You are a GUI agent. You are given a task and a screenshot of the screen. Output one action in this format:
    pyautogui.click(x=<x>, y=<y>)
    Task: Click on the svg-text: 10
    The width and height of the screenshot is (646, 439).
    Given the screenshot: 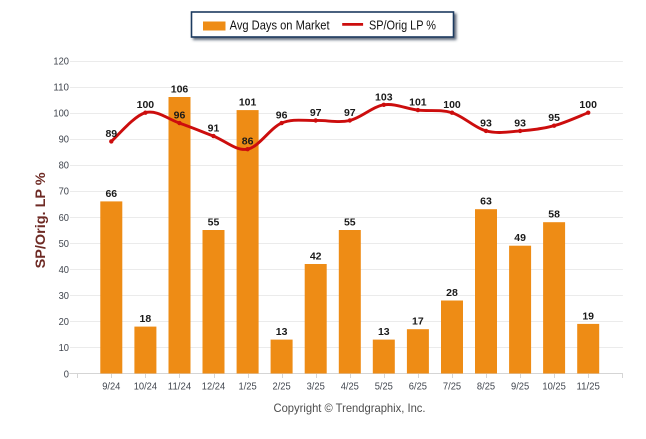 What is the action you would take?
    pyautogui.click(x=64, y=348)
    